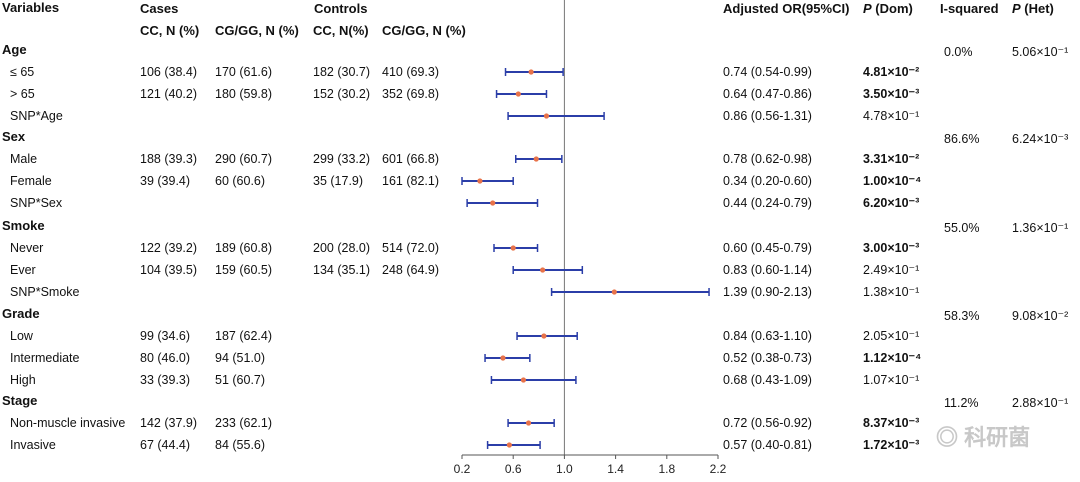 The image size is (1080, 482). Describe the element at coordinates (1040, 139) in the screenshot. I see `p-het-value: 6.24×10⁻³` at that location.